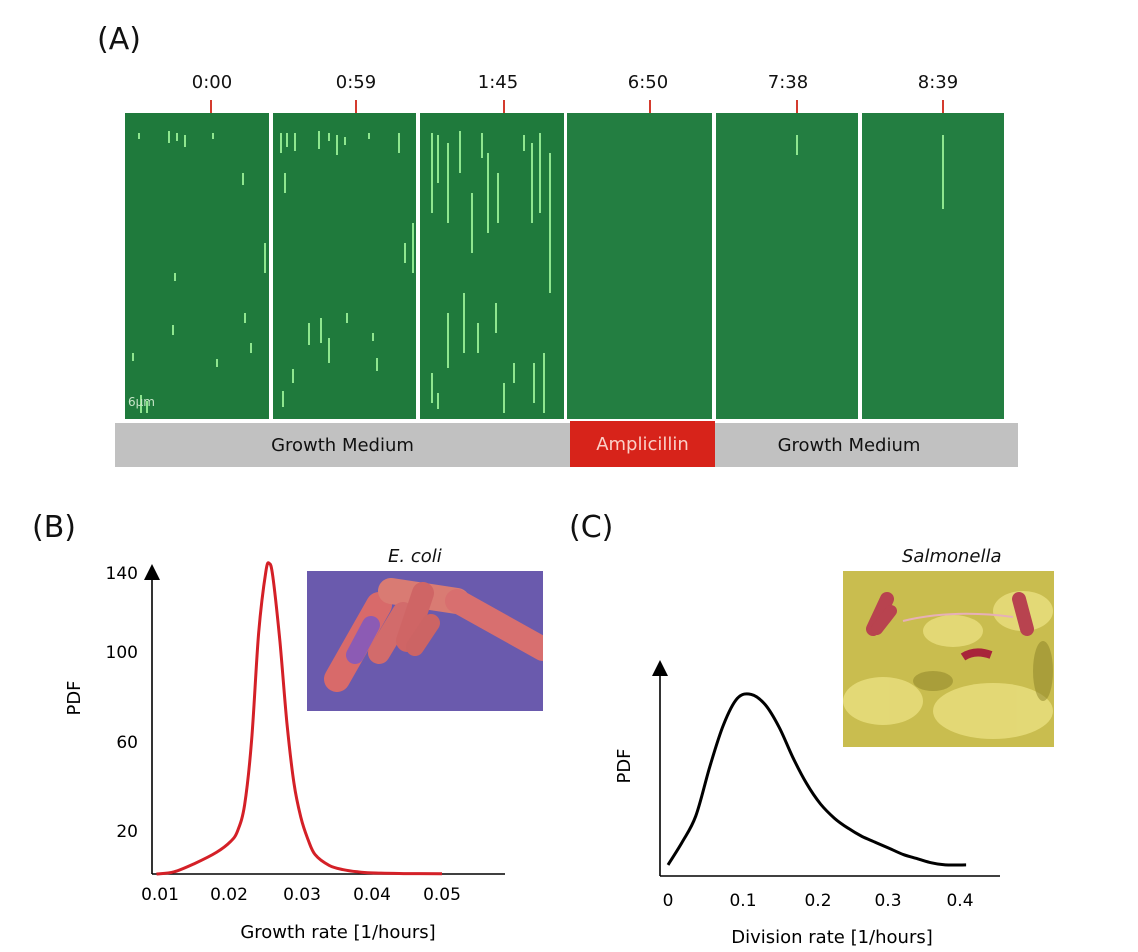  Describe the element at coordinates (959, 901) in the screenshot. I see `chart-c-xtick-5: 0.4` at that location.